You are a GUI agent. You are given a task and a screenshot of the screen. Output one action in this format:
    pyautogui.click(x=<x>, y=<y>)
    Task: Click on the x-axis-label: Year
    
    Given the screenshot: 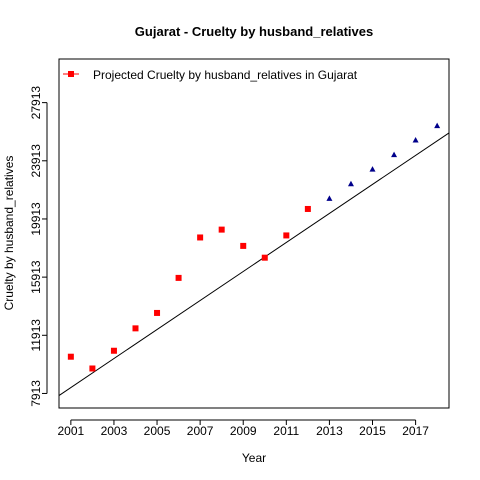 What is the action you would take?
    pyautogui.click(x=254, y=458)
    